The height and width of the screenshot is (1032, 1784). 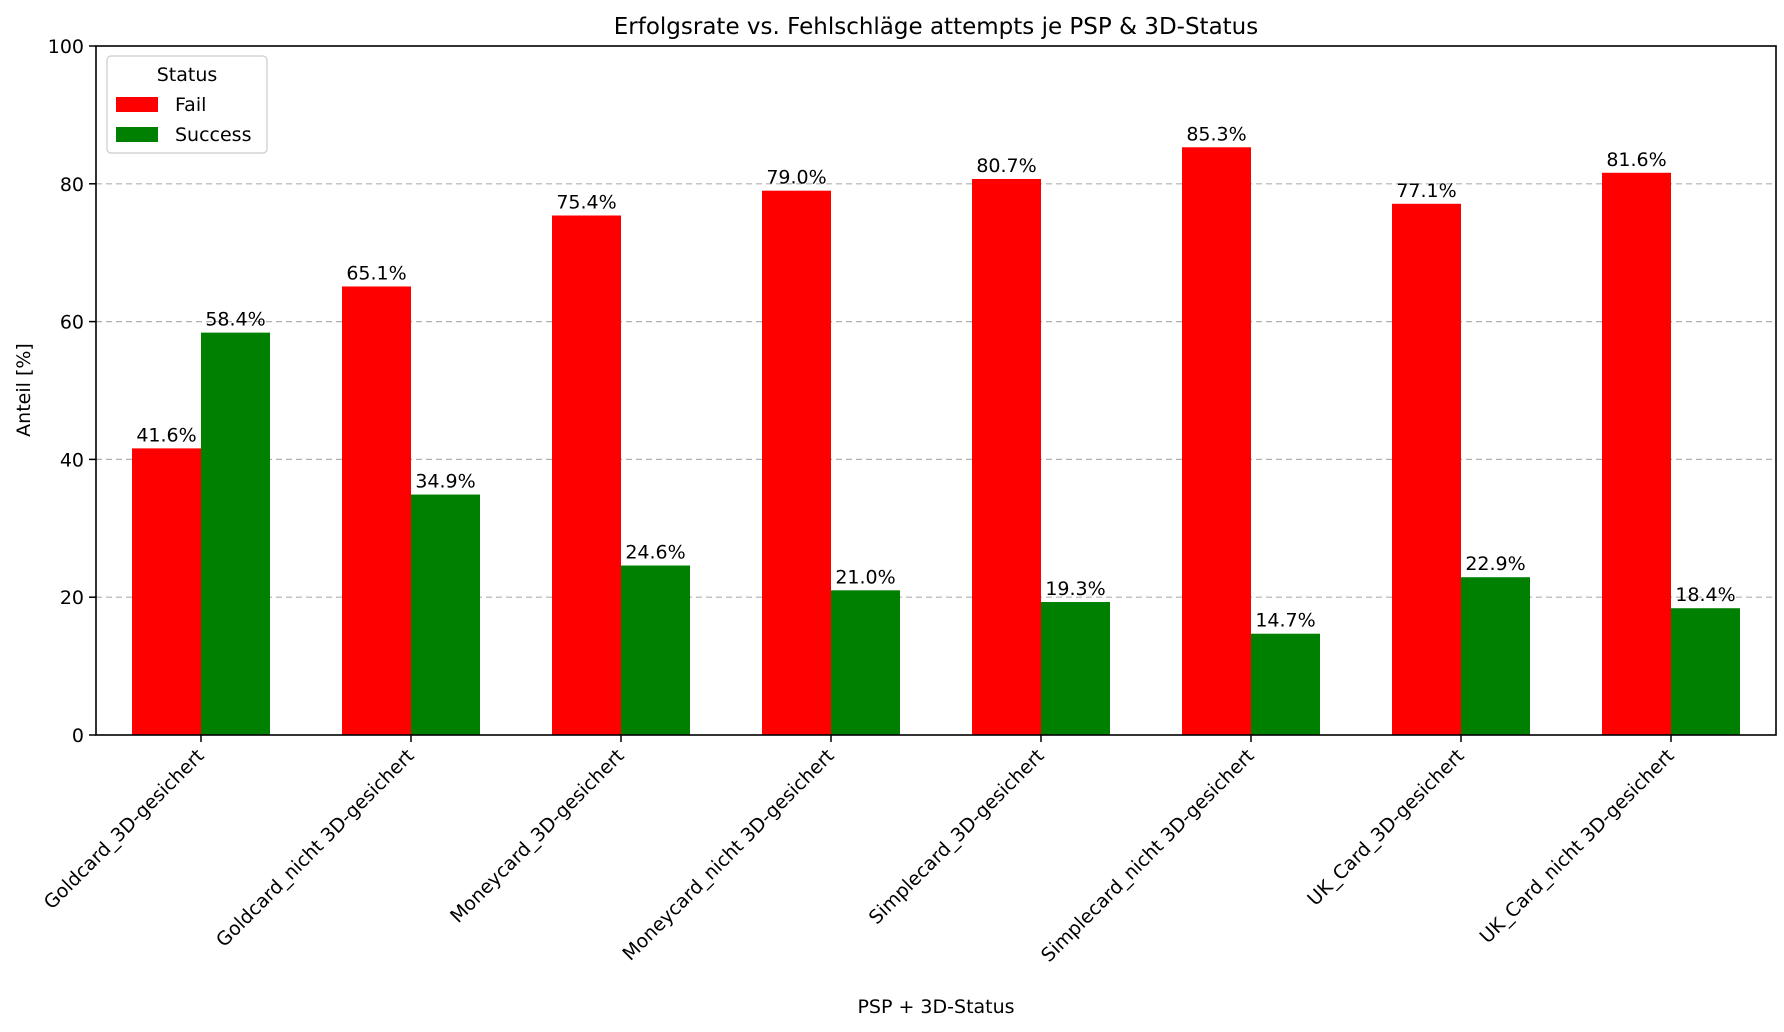 What do you see at coordinates (72, 391) in the screenshot?
I see `y-axis: 0 20 40 60 80 100` at bounding box center [72, 391].